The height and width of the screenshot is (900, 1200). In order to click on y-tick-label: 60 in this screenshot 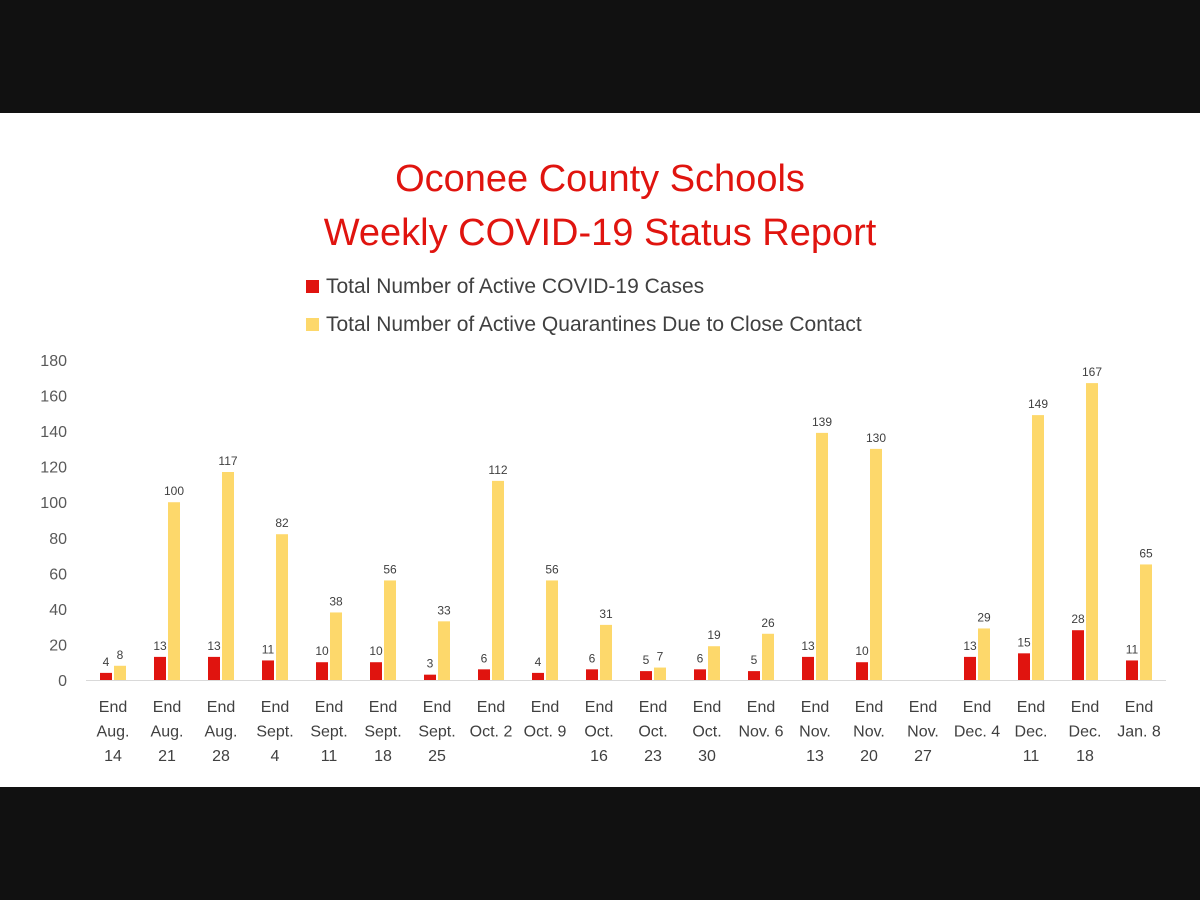, I will do `click(58, 574)`.